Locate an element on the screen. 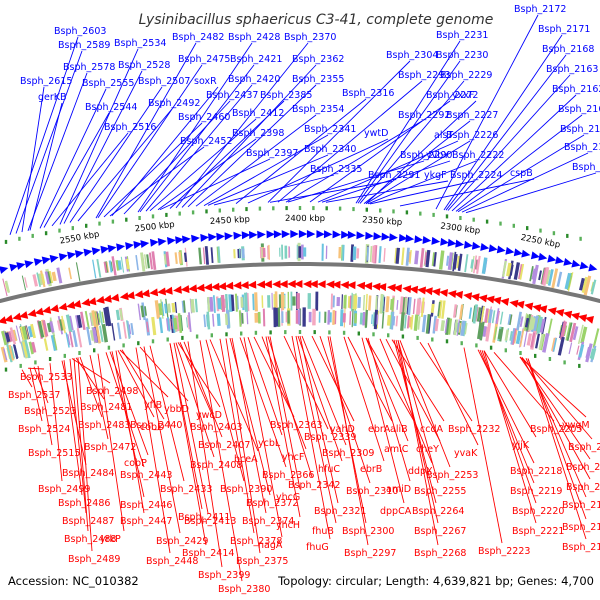 The width and height of the screenshot is (600, 600). reverse-gene-label: Bsph_2220 is located at coordinates (538, 511).